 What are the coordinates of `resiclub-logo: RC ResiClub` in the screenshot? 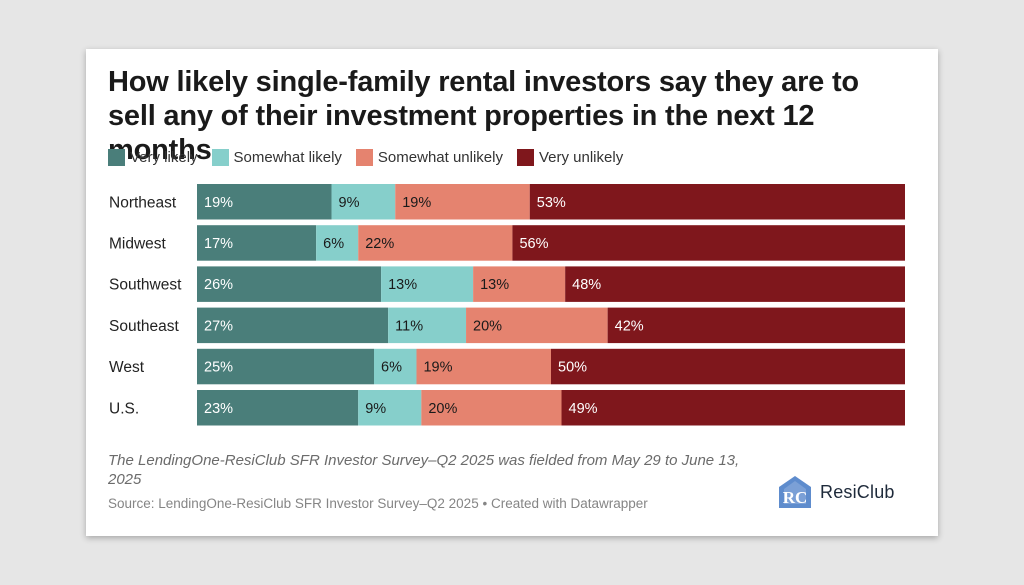 It's located at (835, 492).